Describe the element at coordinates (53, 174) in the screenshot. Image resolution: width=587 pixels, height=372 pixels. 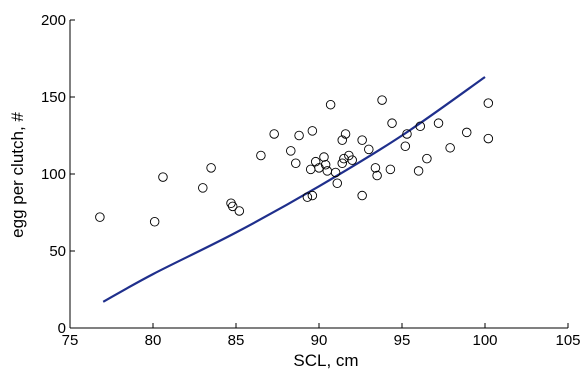
I see `y-tick-label: 100` at that location.